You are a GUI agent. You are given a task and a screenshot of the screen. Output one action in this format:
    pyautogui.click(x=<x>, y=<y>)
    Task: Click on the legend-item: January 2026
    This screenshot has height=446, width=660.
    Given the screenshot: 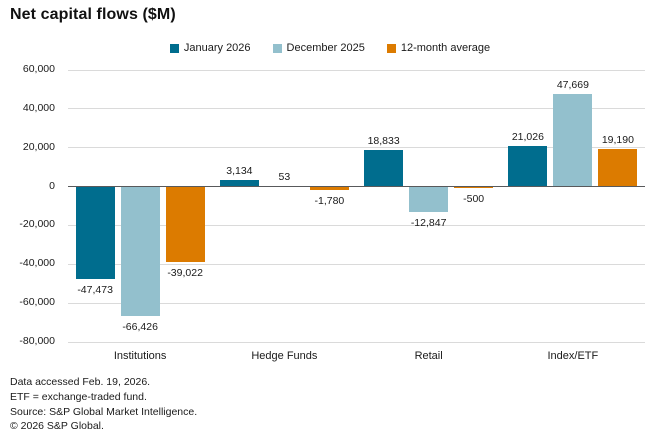 What is the action you would take?
    pyautogui.click(x=210, y=48)
    